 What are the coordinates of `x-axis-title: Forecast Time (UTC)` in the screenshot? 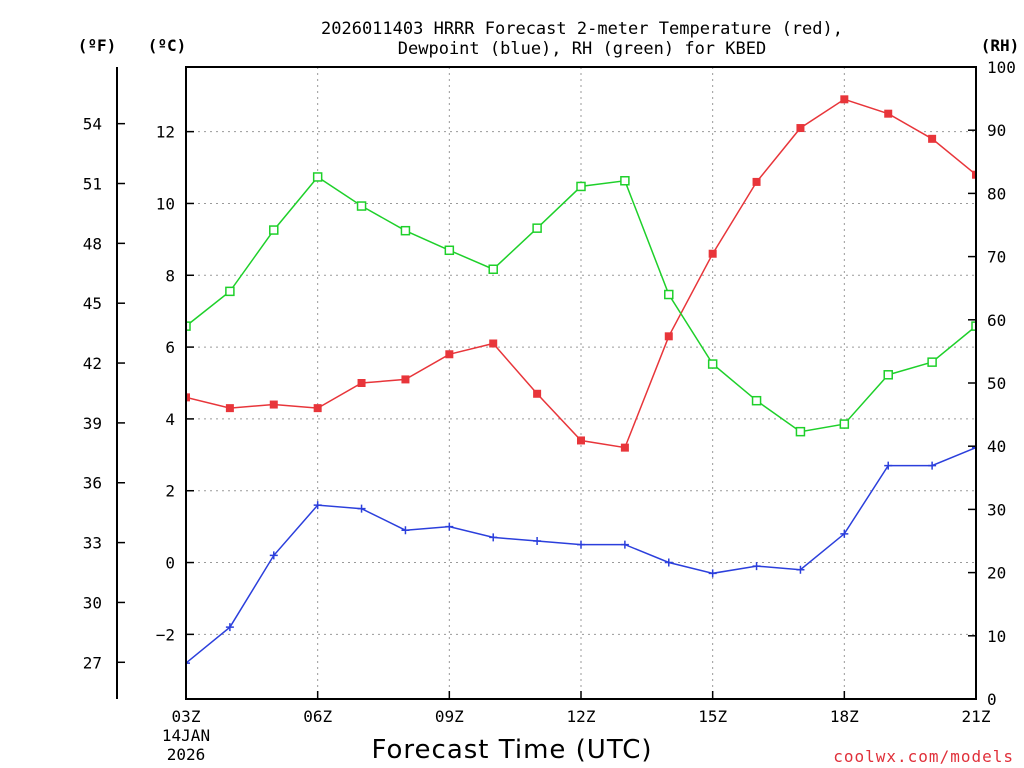 It's located at (511, 750).